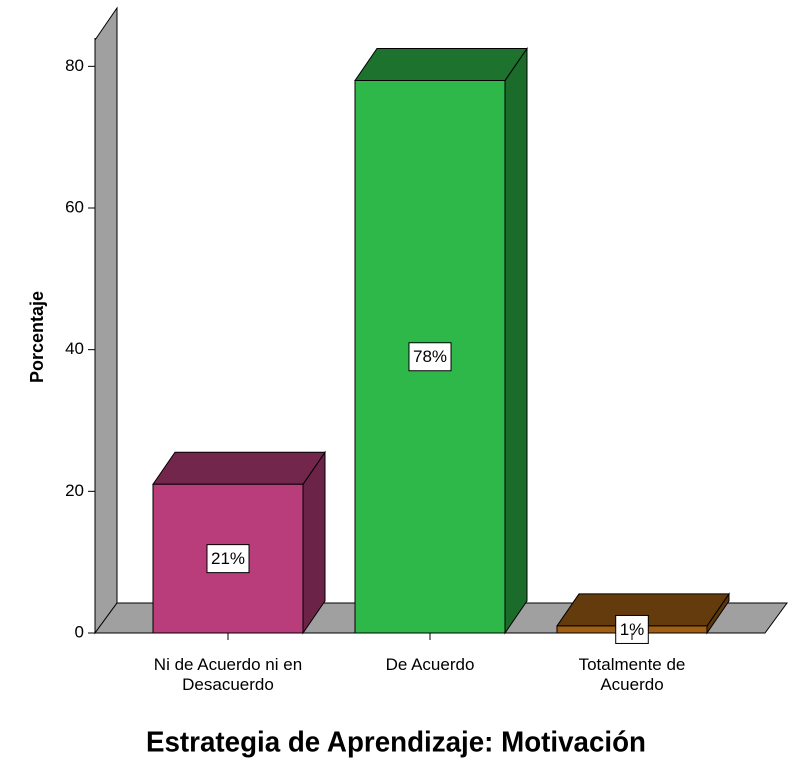  What do you see at coordinates (430, 664) in the screenshot?
I see `x-tick-label: De Acuerdo` at bounding box center [430, 664].